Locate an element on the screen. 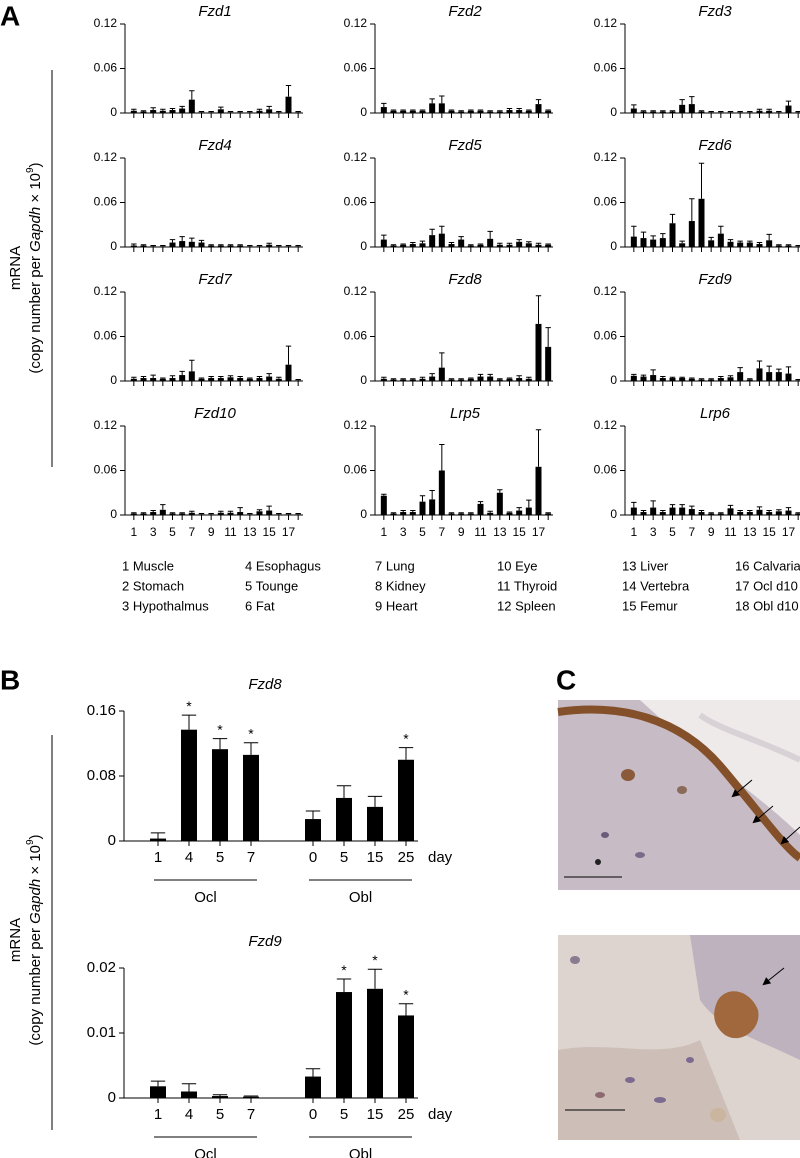  x-tick-label: 5 is located at coordinates (220, 1114).